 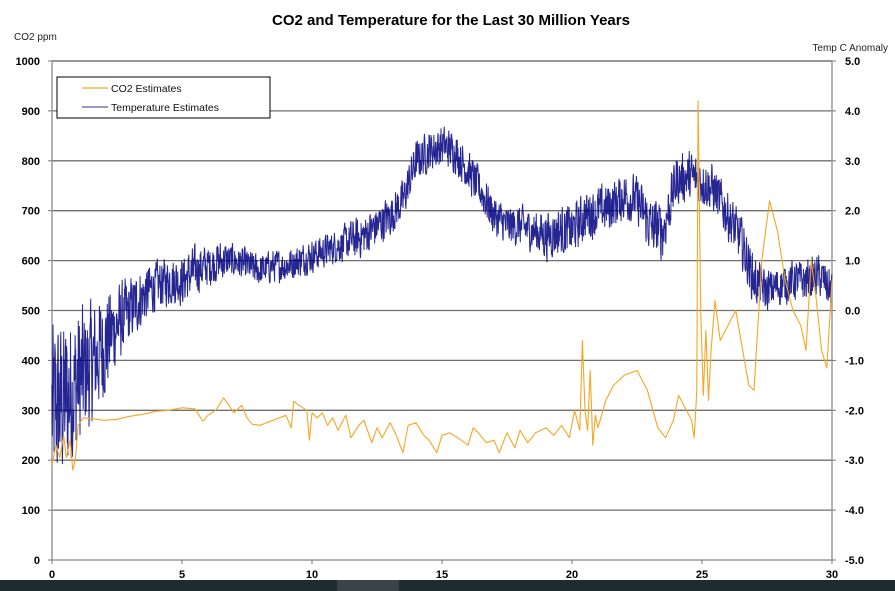 What do you see at coordinates (31, 411) in the screenshot?
I see `left-tick-label: 300` at bounding box center [31, 411].